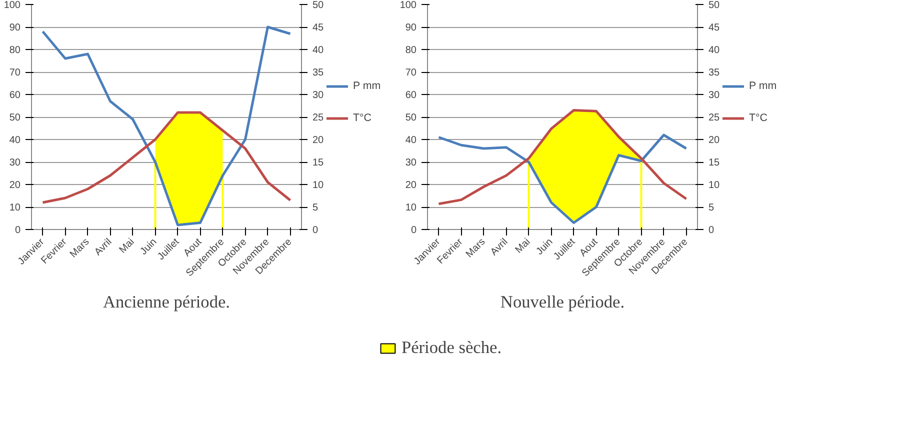  What do you see at coordinates (562, 302) in the screenshot?
I see `text: Nouvelle période.` at bounding box center [562, 302].